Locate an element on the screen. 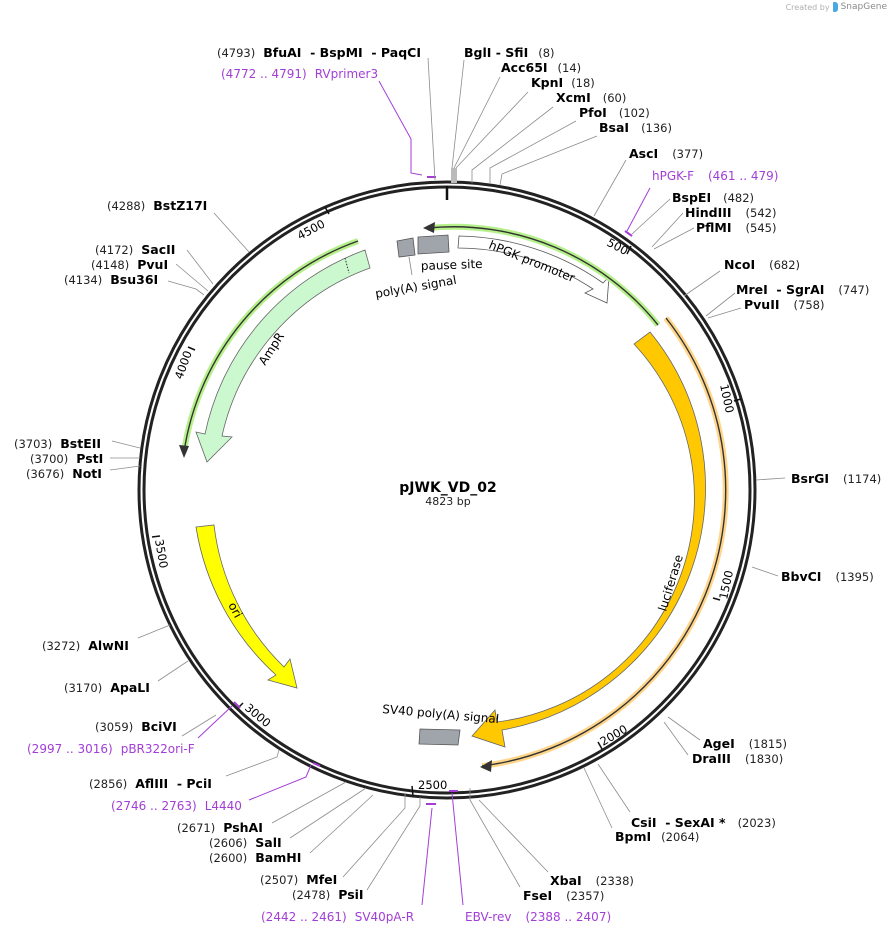 This screenshot has width=895, height=936. feature-label-sv40-polya: SV40 poly(A) signal is located at coordinates (441, 714).